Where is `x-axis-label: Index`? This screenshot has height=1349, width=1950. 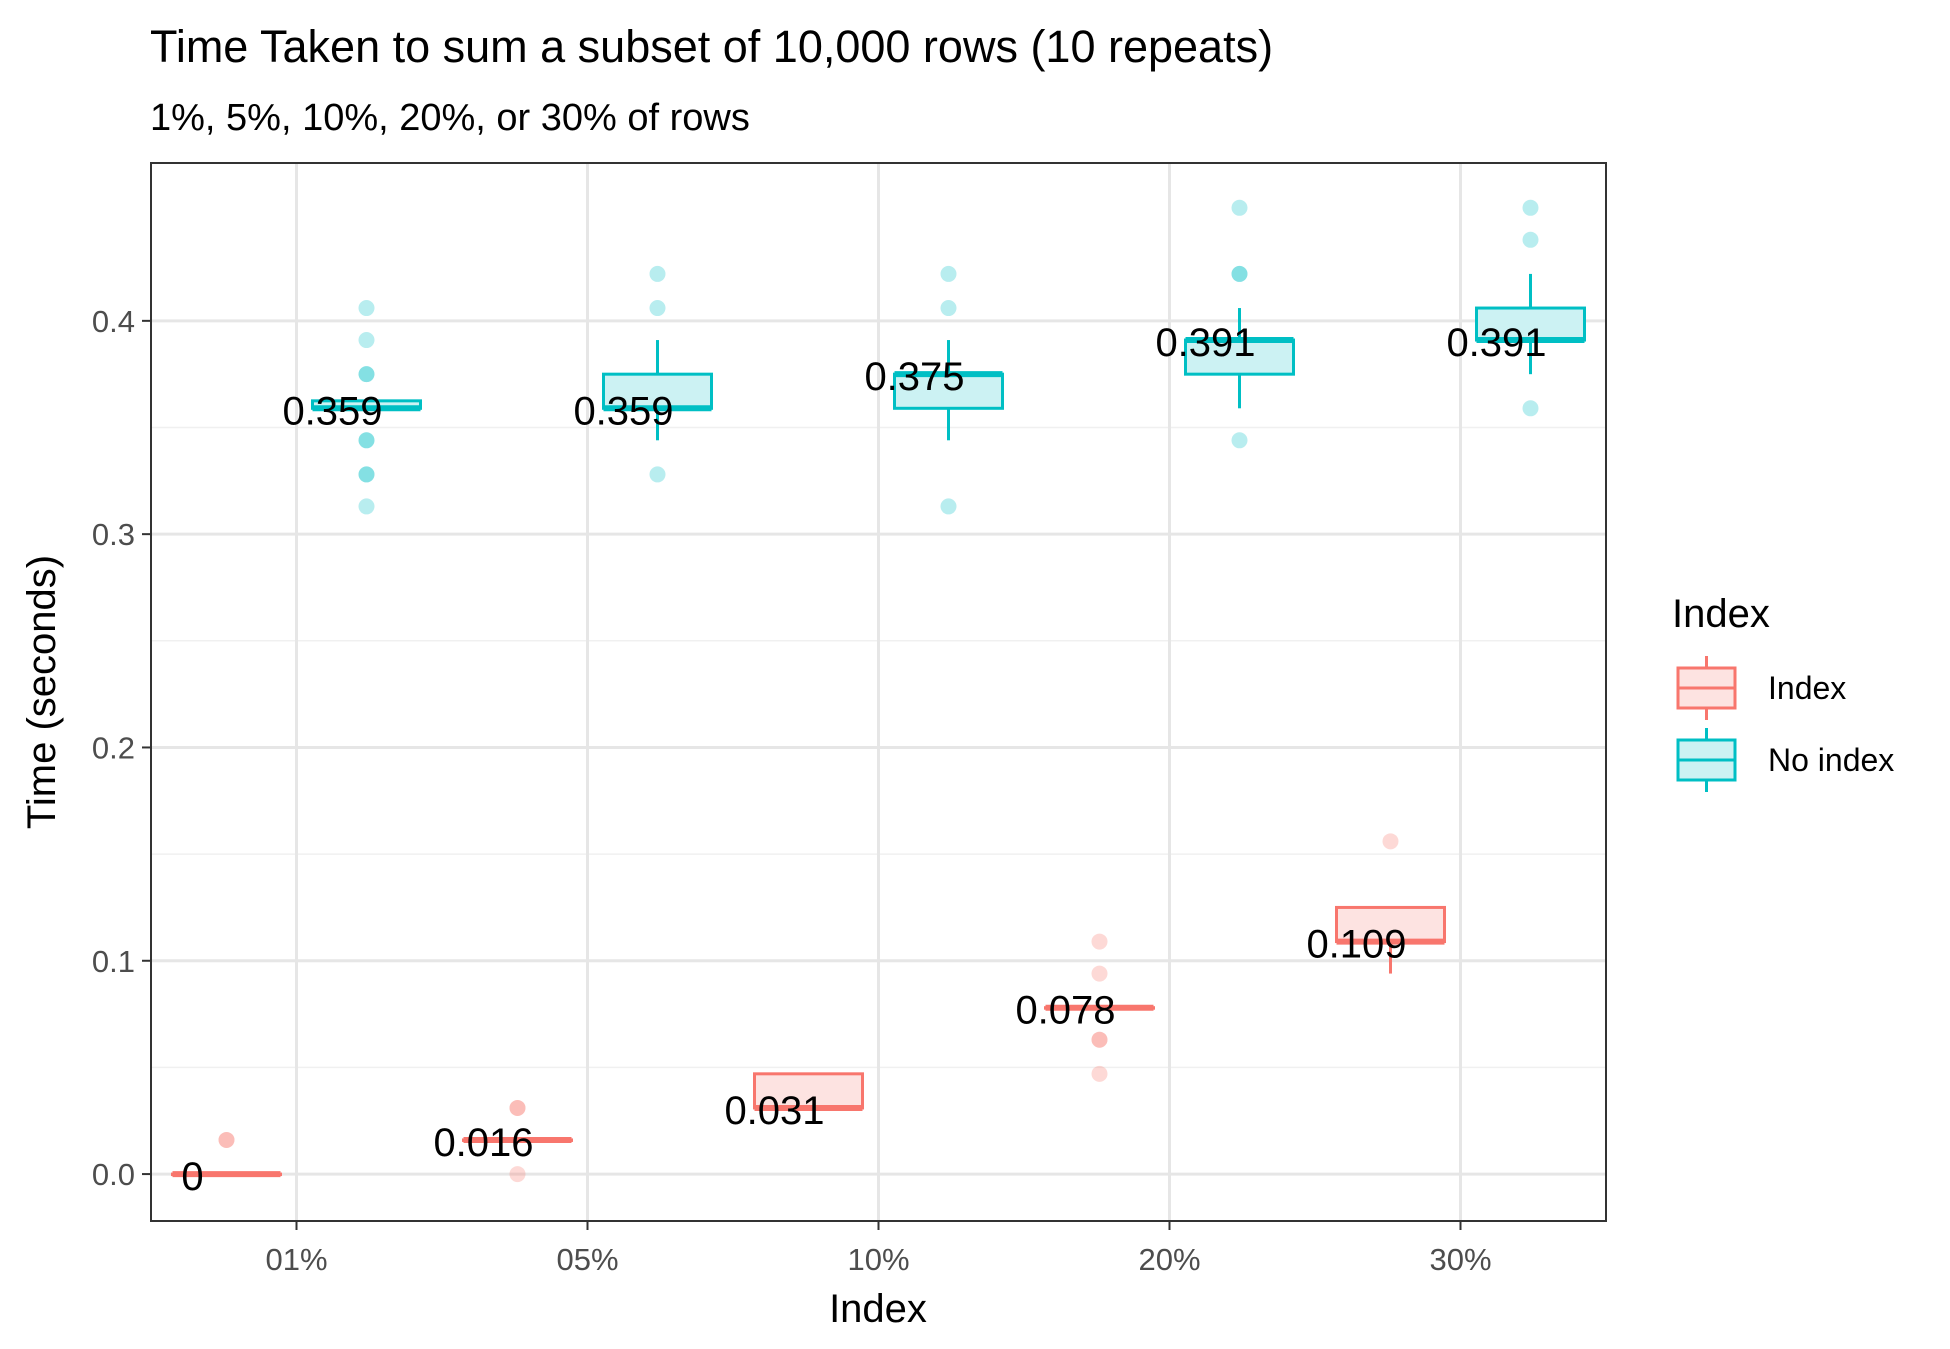
x-axis-label: Index is located at coordinates (878, 1309).